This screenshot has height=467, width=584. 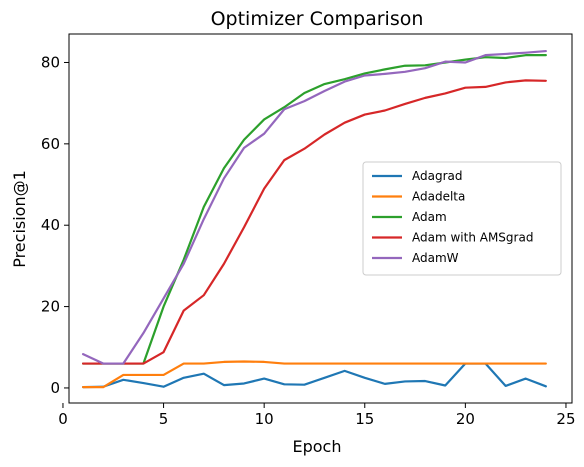 What do you see at coordinates (63, 419) in the screenshot?
I see `x-tick-label: 0` at bounding box center [63, 419].